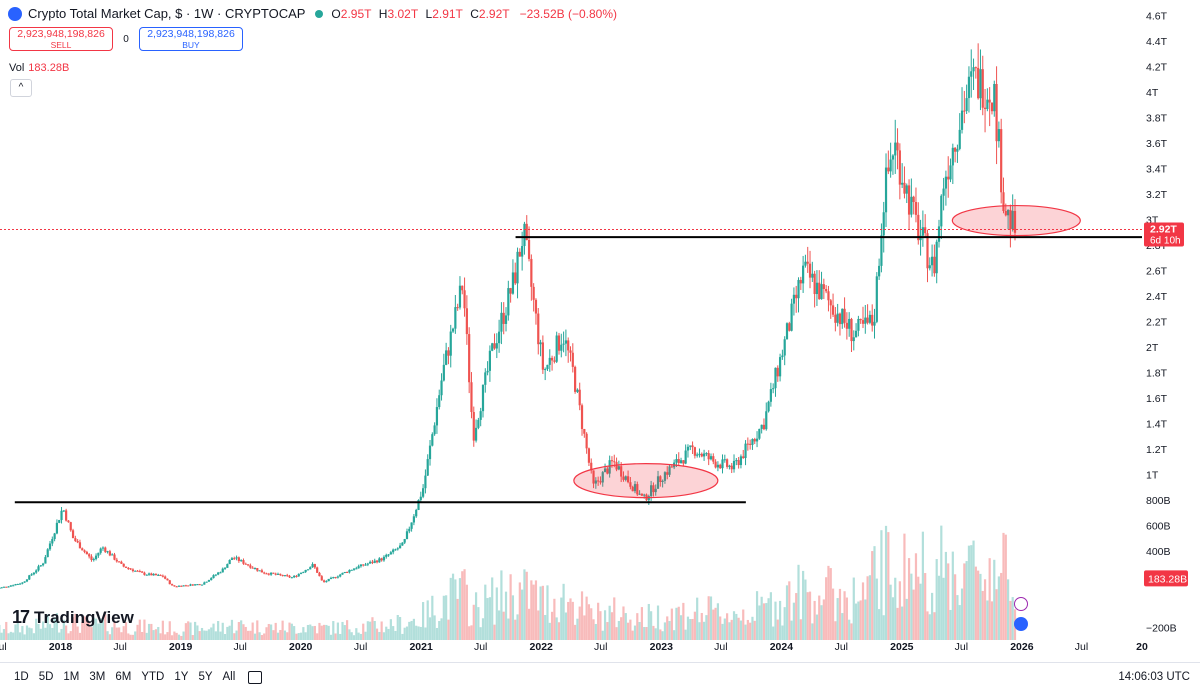 The height and width of the screenshot is (691, 1200). Describe the element at coordinates (21, 677) in the screenshot. I see `timeframe-1d: 1D` at that location.